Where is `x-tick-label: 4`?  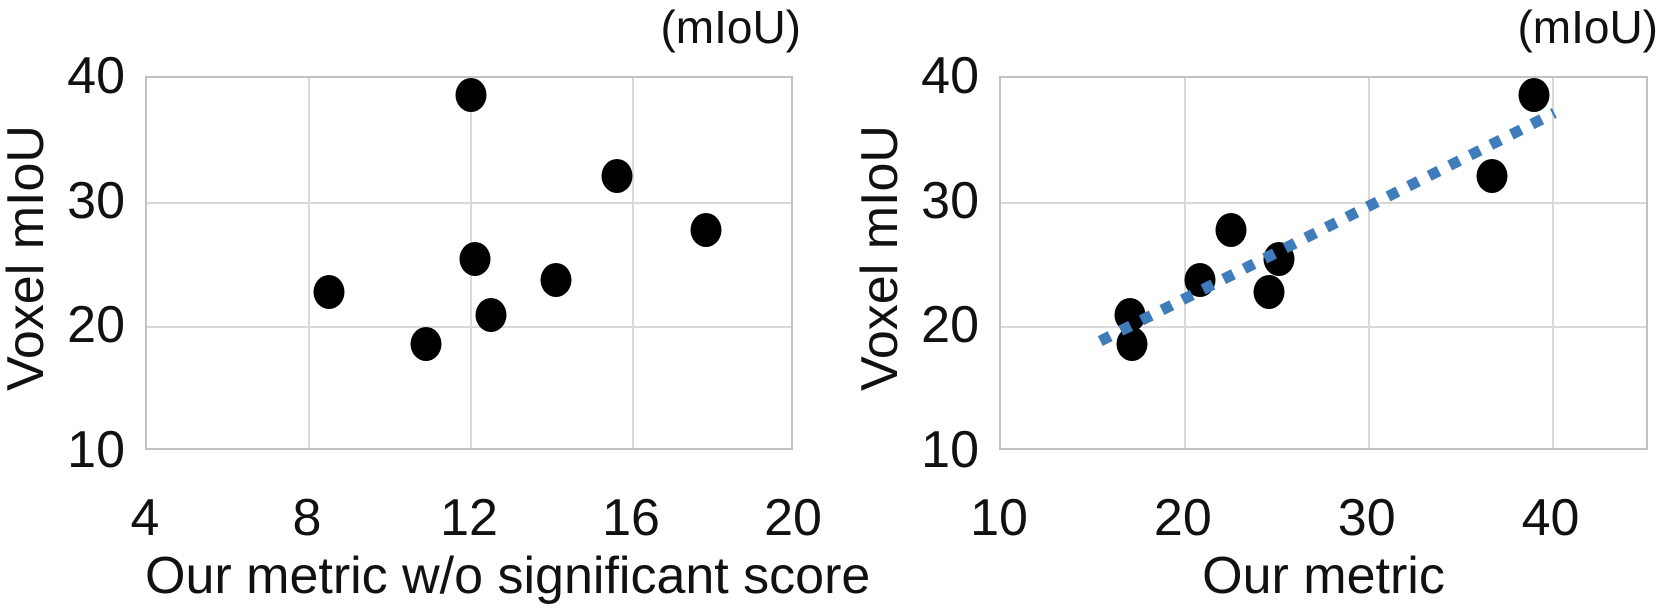
x-tick-label: 4 is located at coordinates (145, 518).